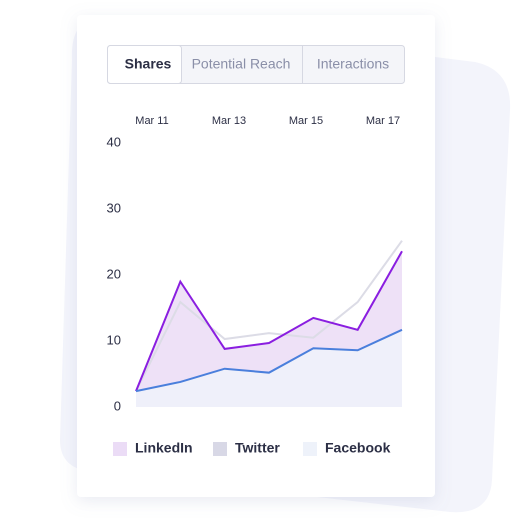 This screenshot has height=527, width=513. Describe the element at coordinates (114, 273) in the screenshot. I see `y-tick-label: 20` at that location.